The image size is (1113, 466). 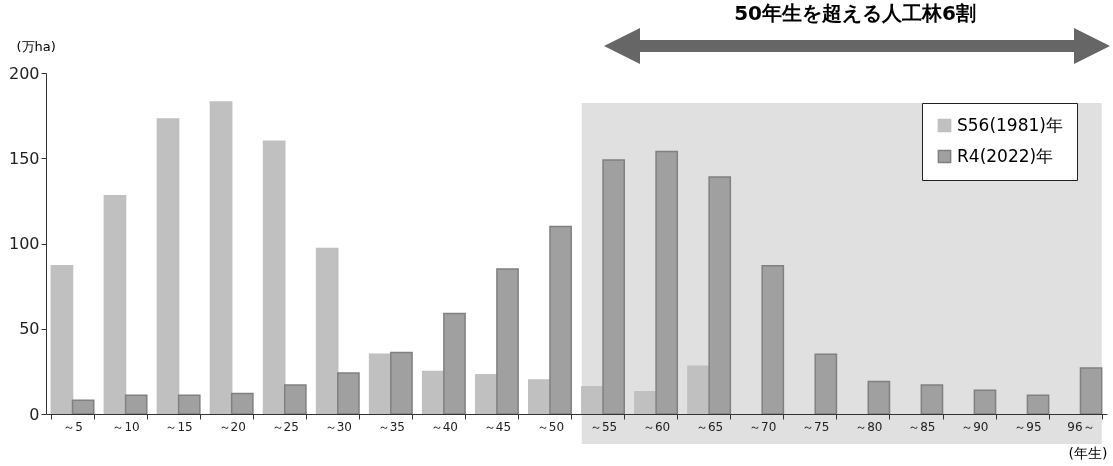 What do you see at coordinates (550, 426) in the screenshot?
I see `x-tick-label: ～50` at bounding box center [550, 426].